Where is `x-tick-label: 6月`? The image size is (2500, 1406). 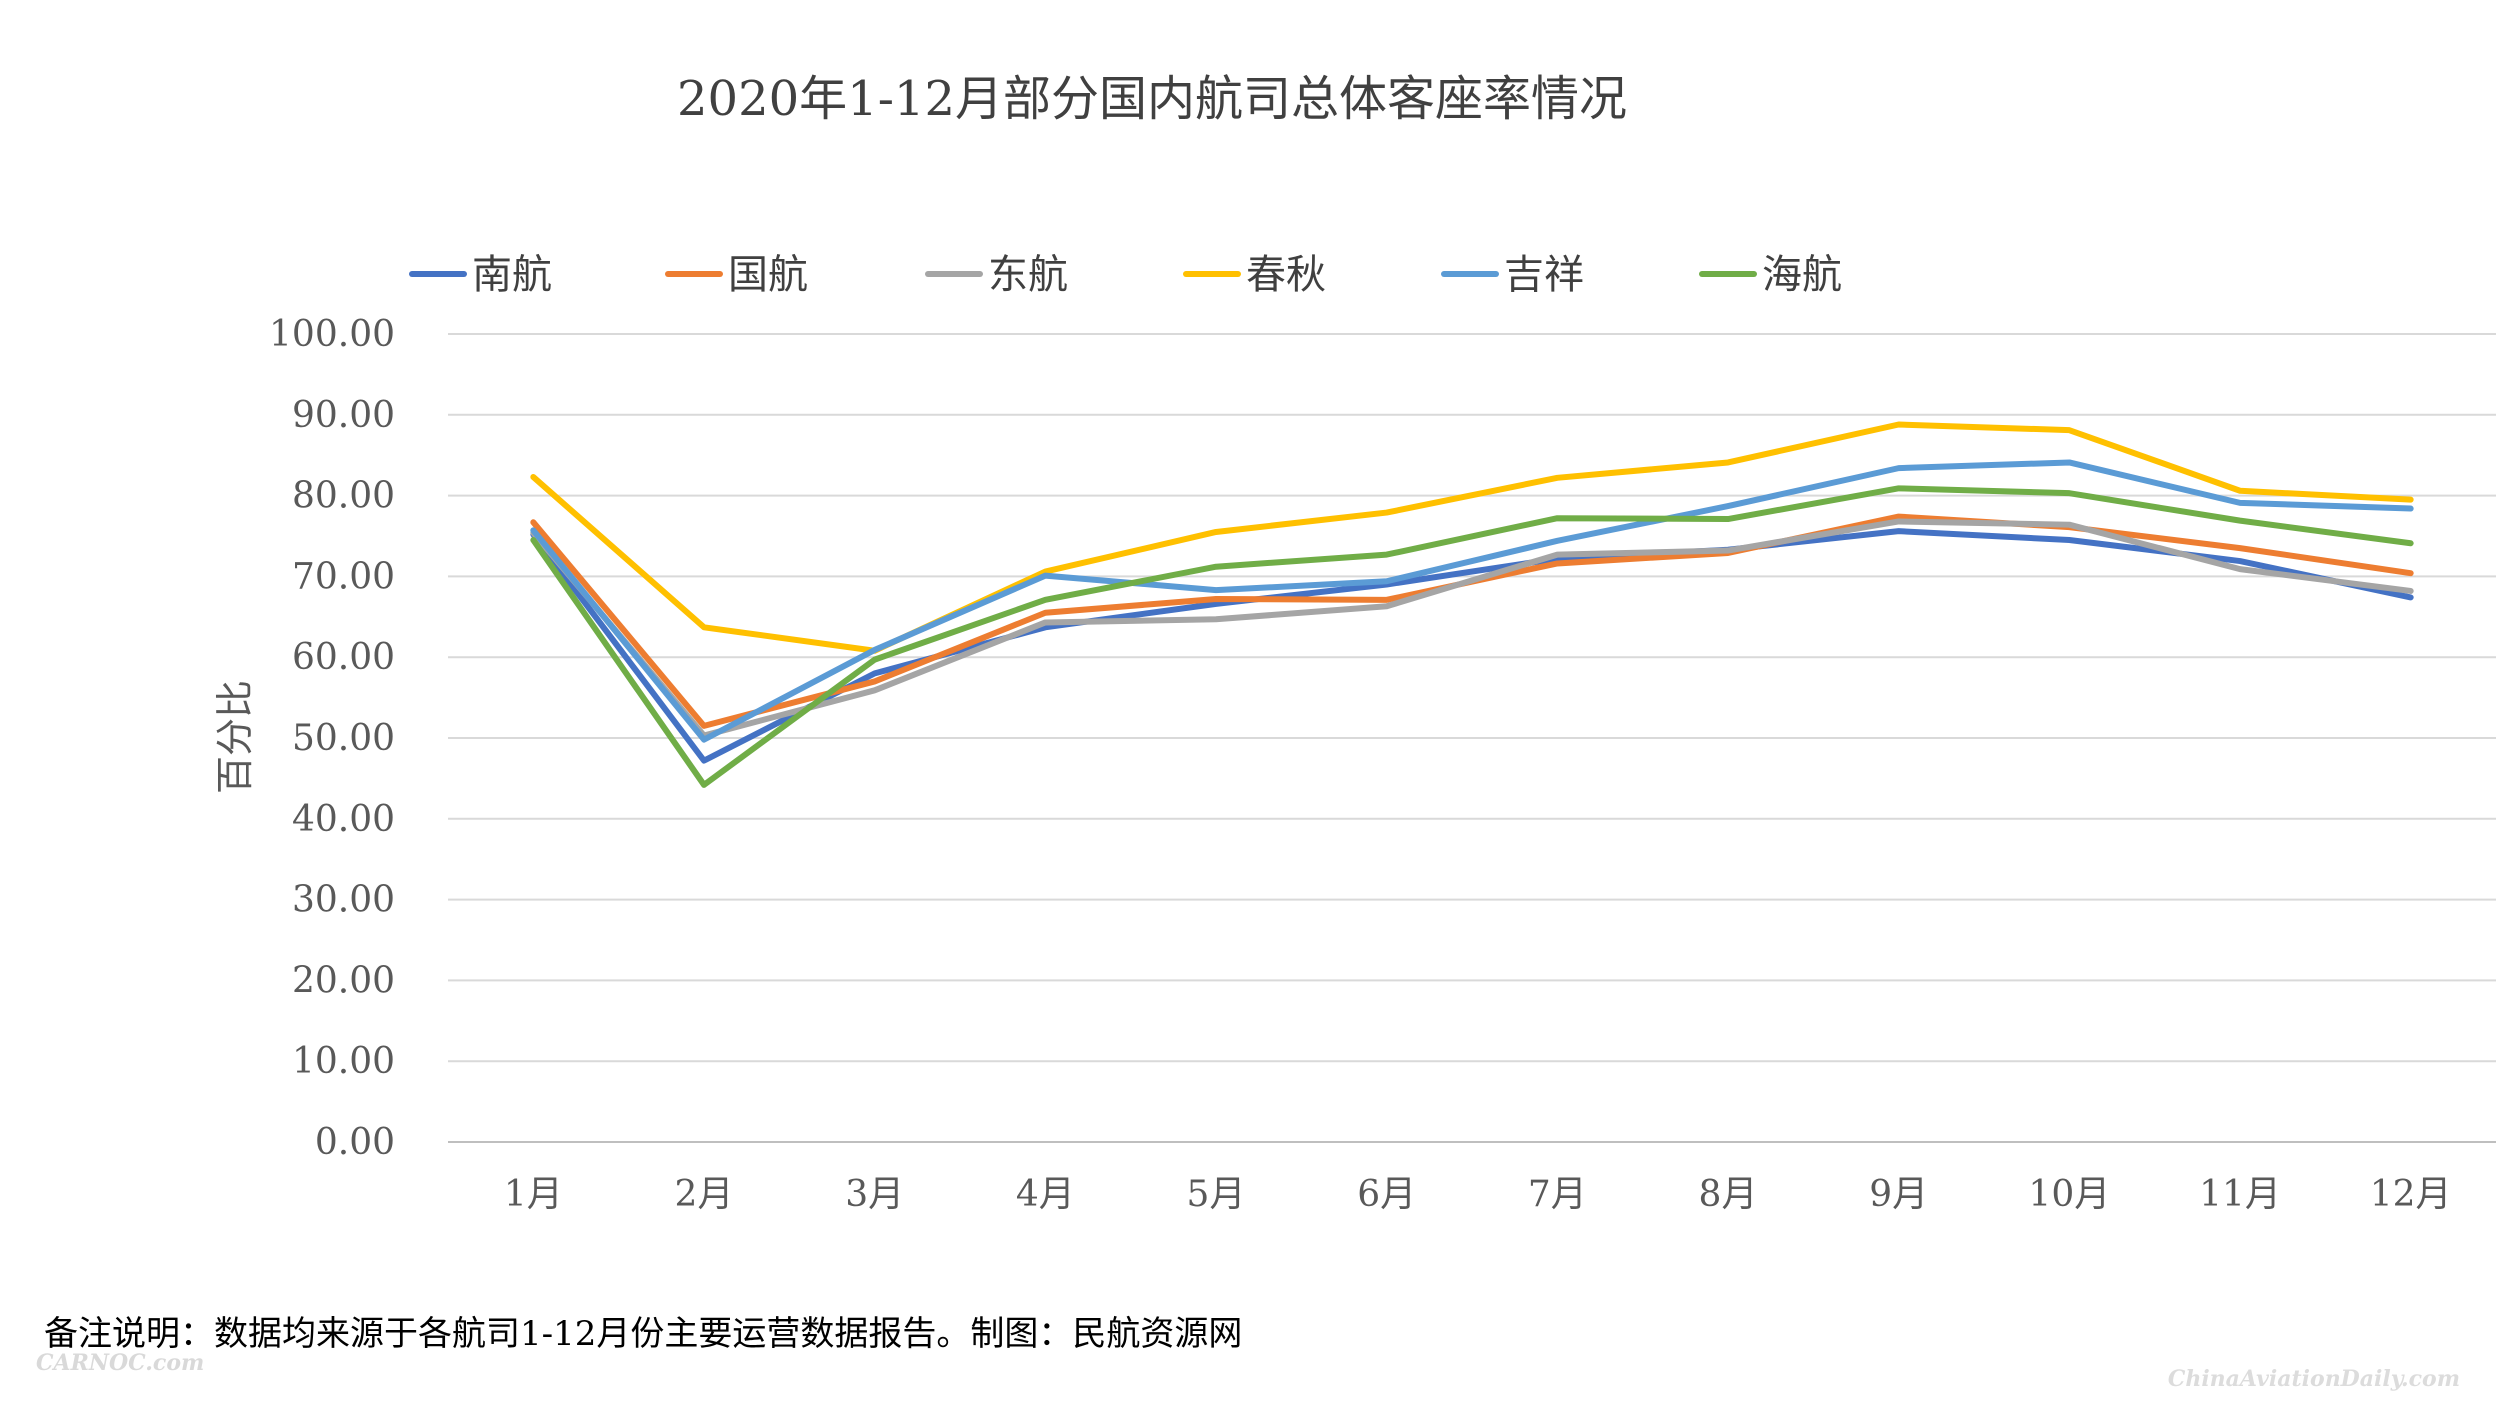
x-tick-label: 6月 is located at coordinates (1386, 1194).